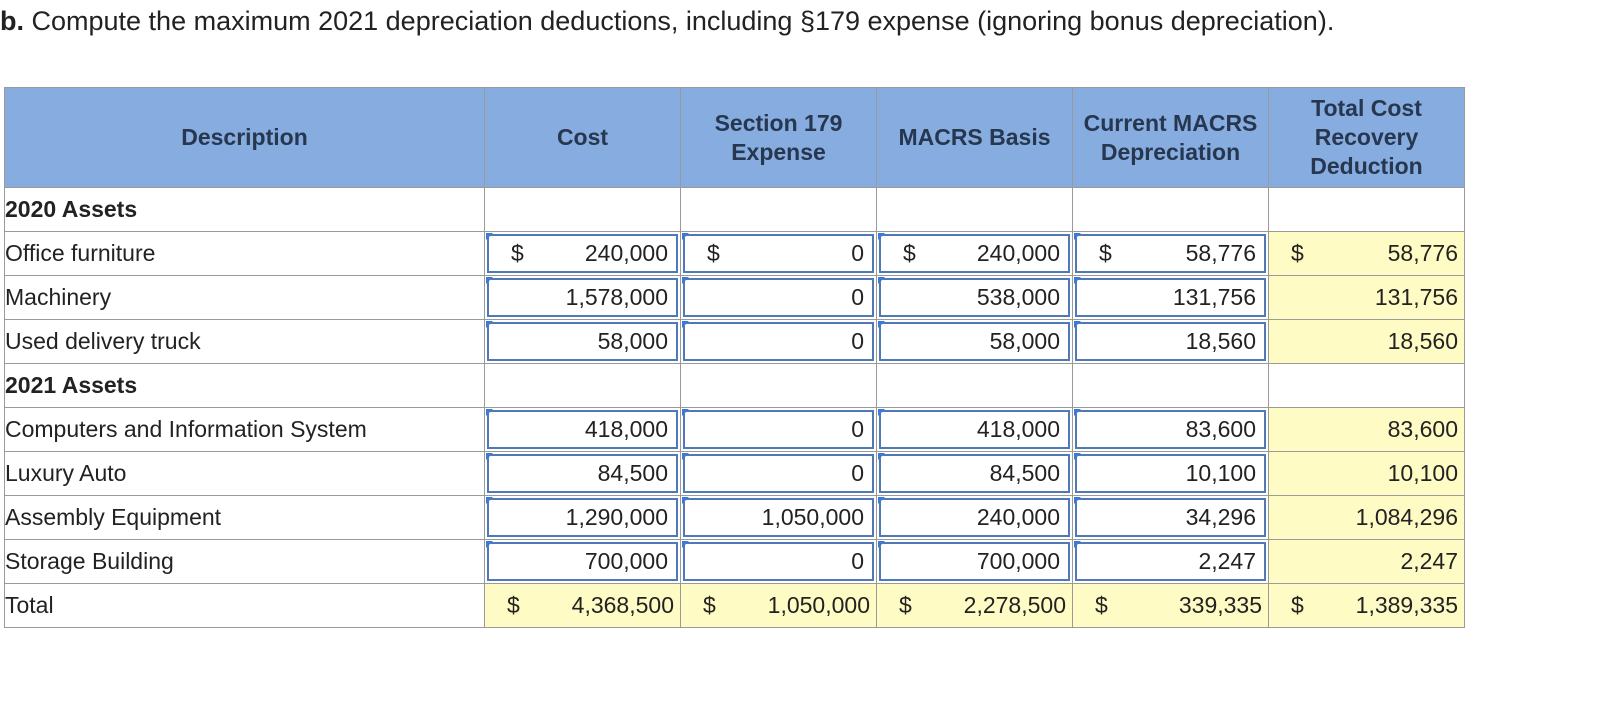 This screenshot has height=716, width=1600. Describe the element at coordinates (974, 253) in the screenshot. I see `macrs-basis-input: $240,000` at that location.